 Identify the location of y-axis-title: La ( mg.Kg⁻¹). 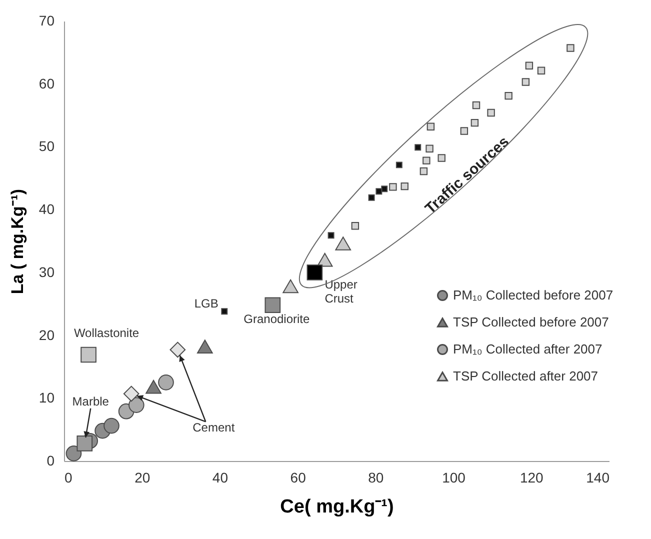
(17, 241).